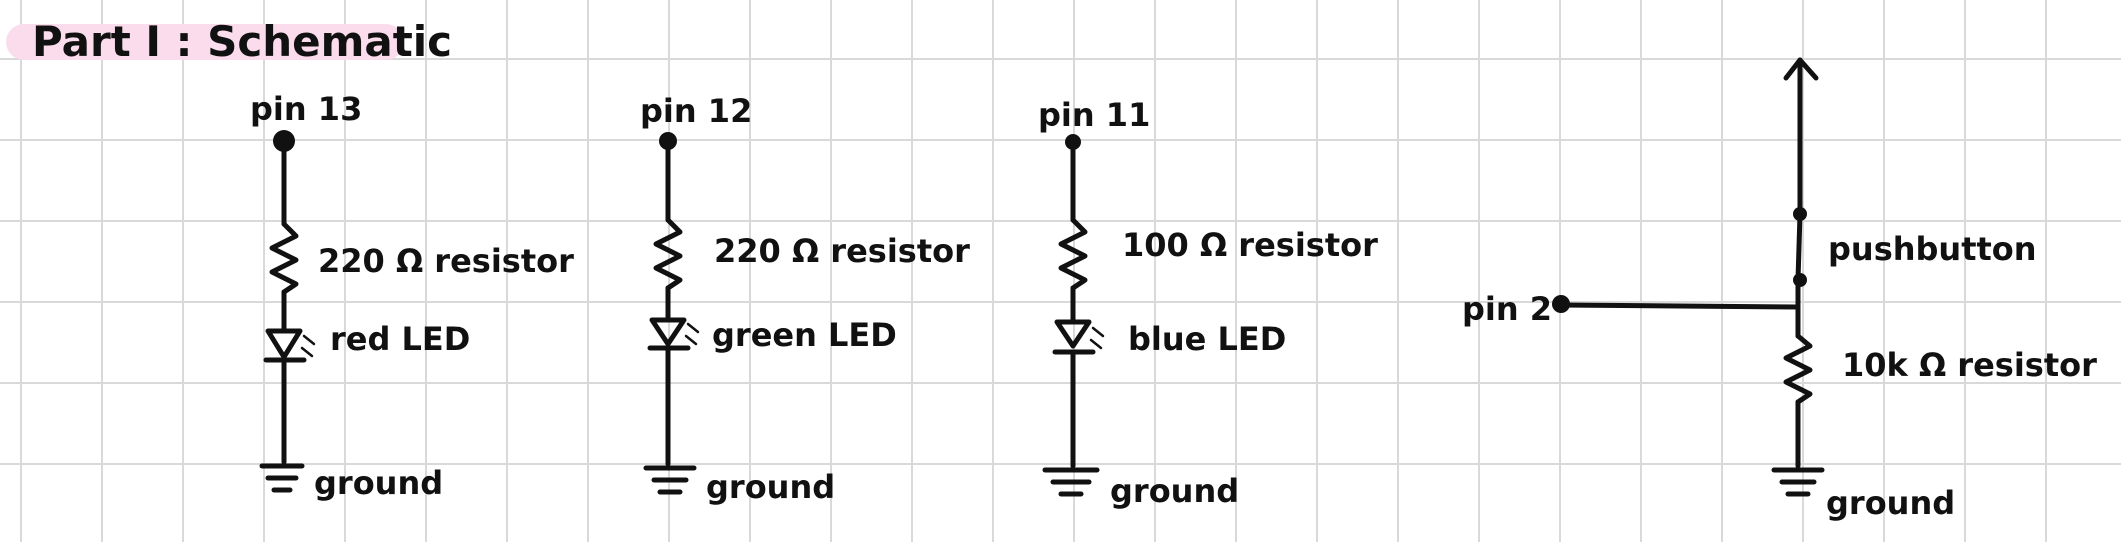 The height and width of the screenshot is (542, 2121). I want to click on pushbutton-label: pushbutton, so click(1932, 249).